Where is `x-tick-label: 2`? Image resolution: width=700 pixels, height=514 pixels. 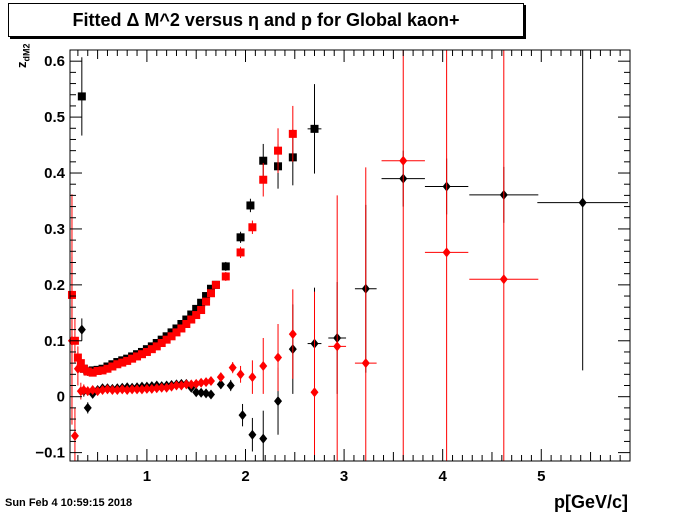 x-tick-label: 2 is located at coordinates (245, 476).